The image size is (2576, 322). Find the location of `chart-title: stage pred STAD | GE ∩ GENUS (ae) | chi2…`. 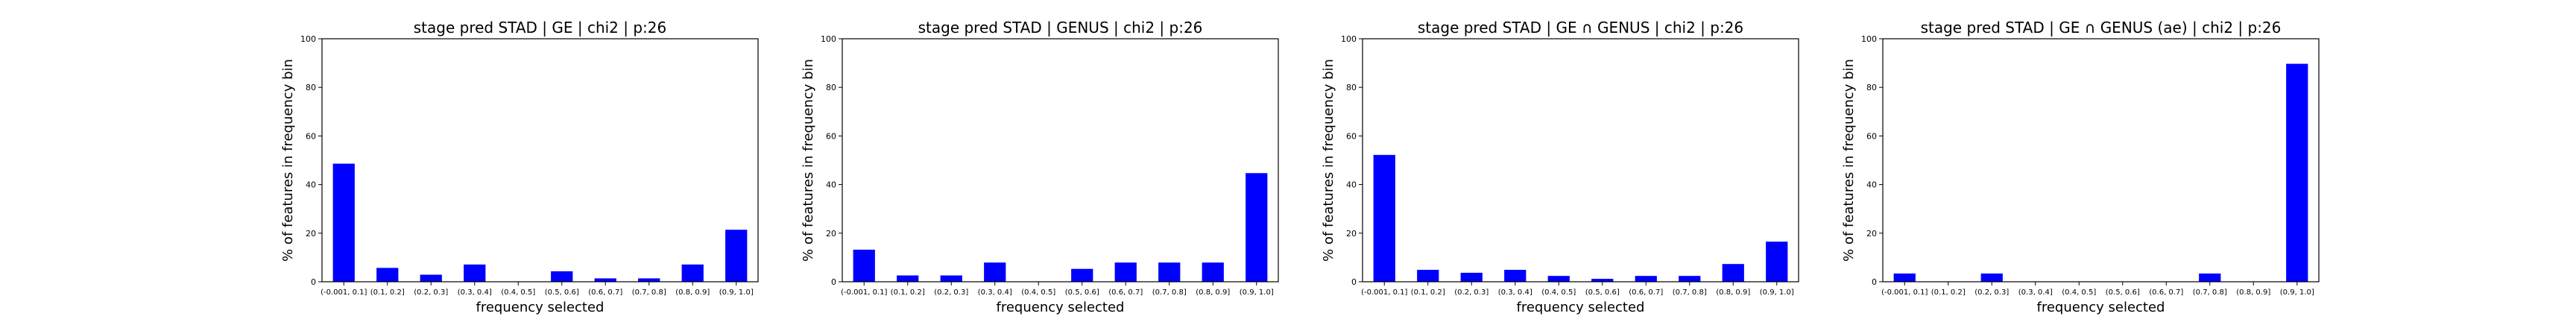

chart-title: stage pred STAD | GE ∩ GENUS (ae) | chi2… is located at coordinates (2101, 28).